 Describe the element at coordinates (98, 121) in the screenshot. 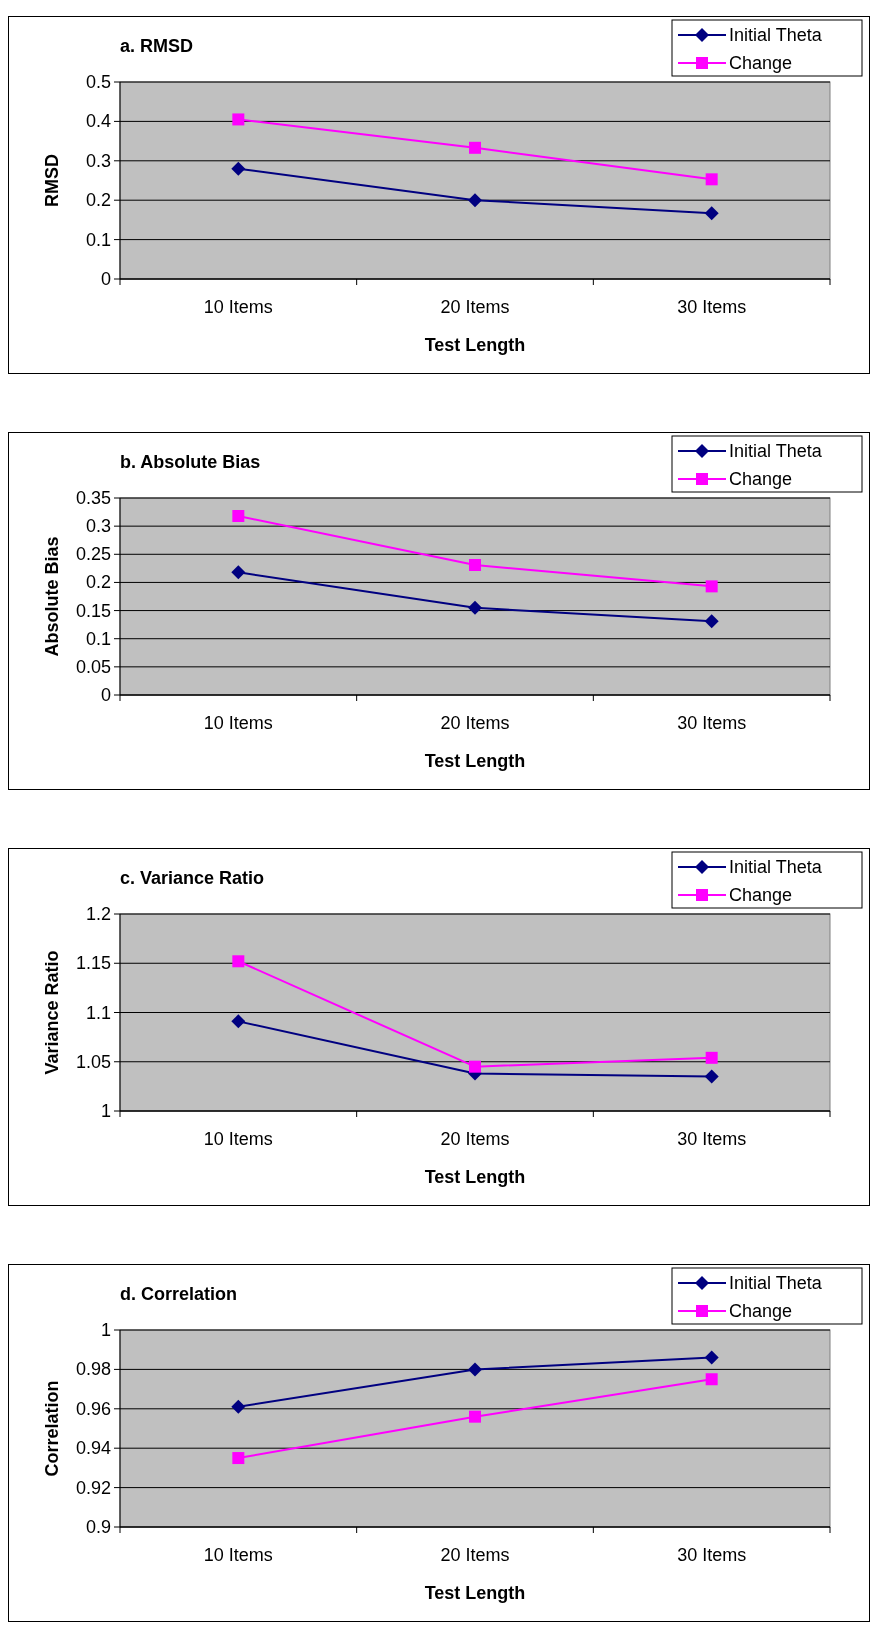

I see `y-tick-label: 0.4` at that location.